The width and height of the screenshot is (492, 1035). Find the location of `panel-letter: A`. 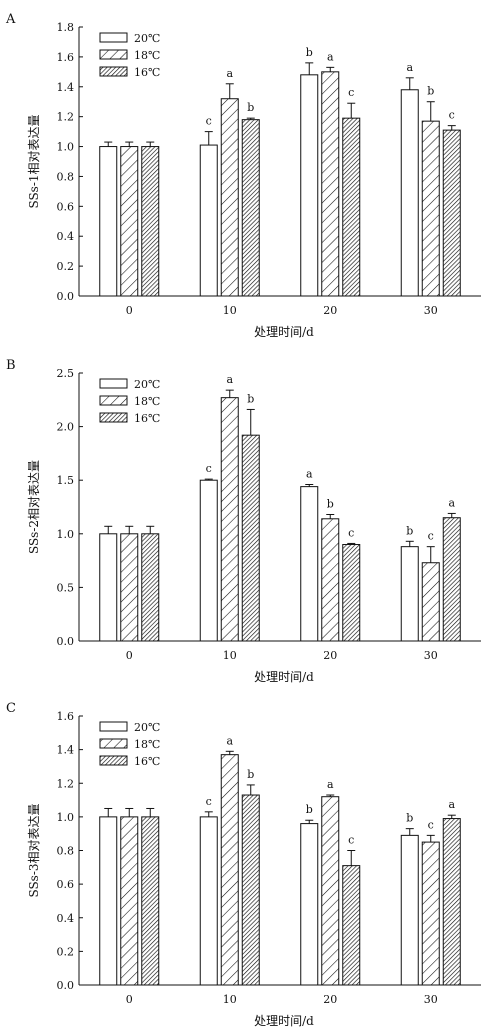

panel-letter: A is located at coordinates (10, 19).